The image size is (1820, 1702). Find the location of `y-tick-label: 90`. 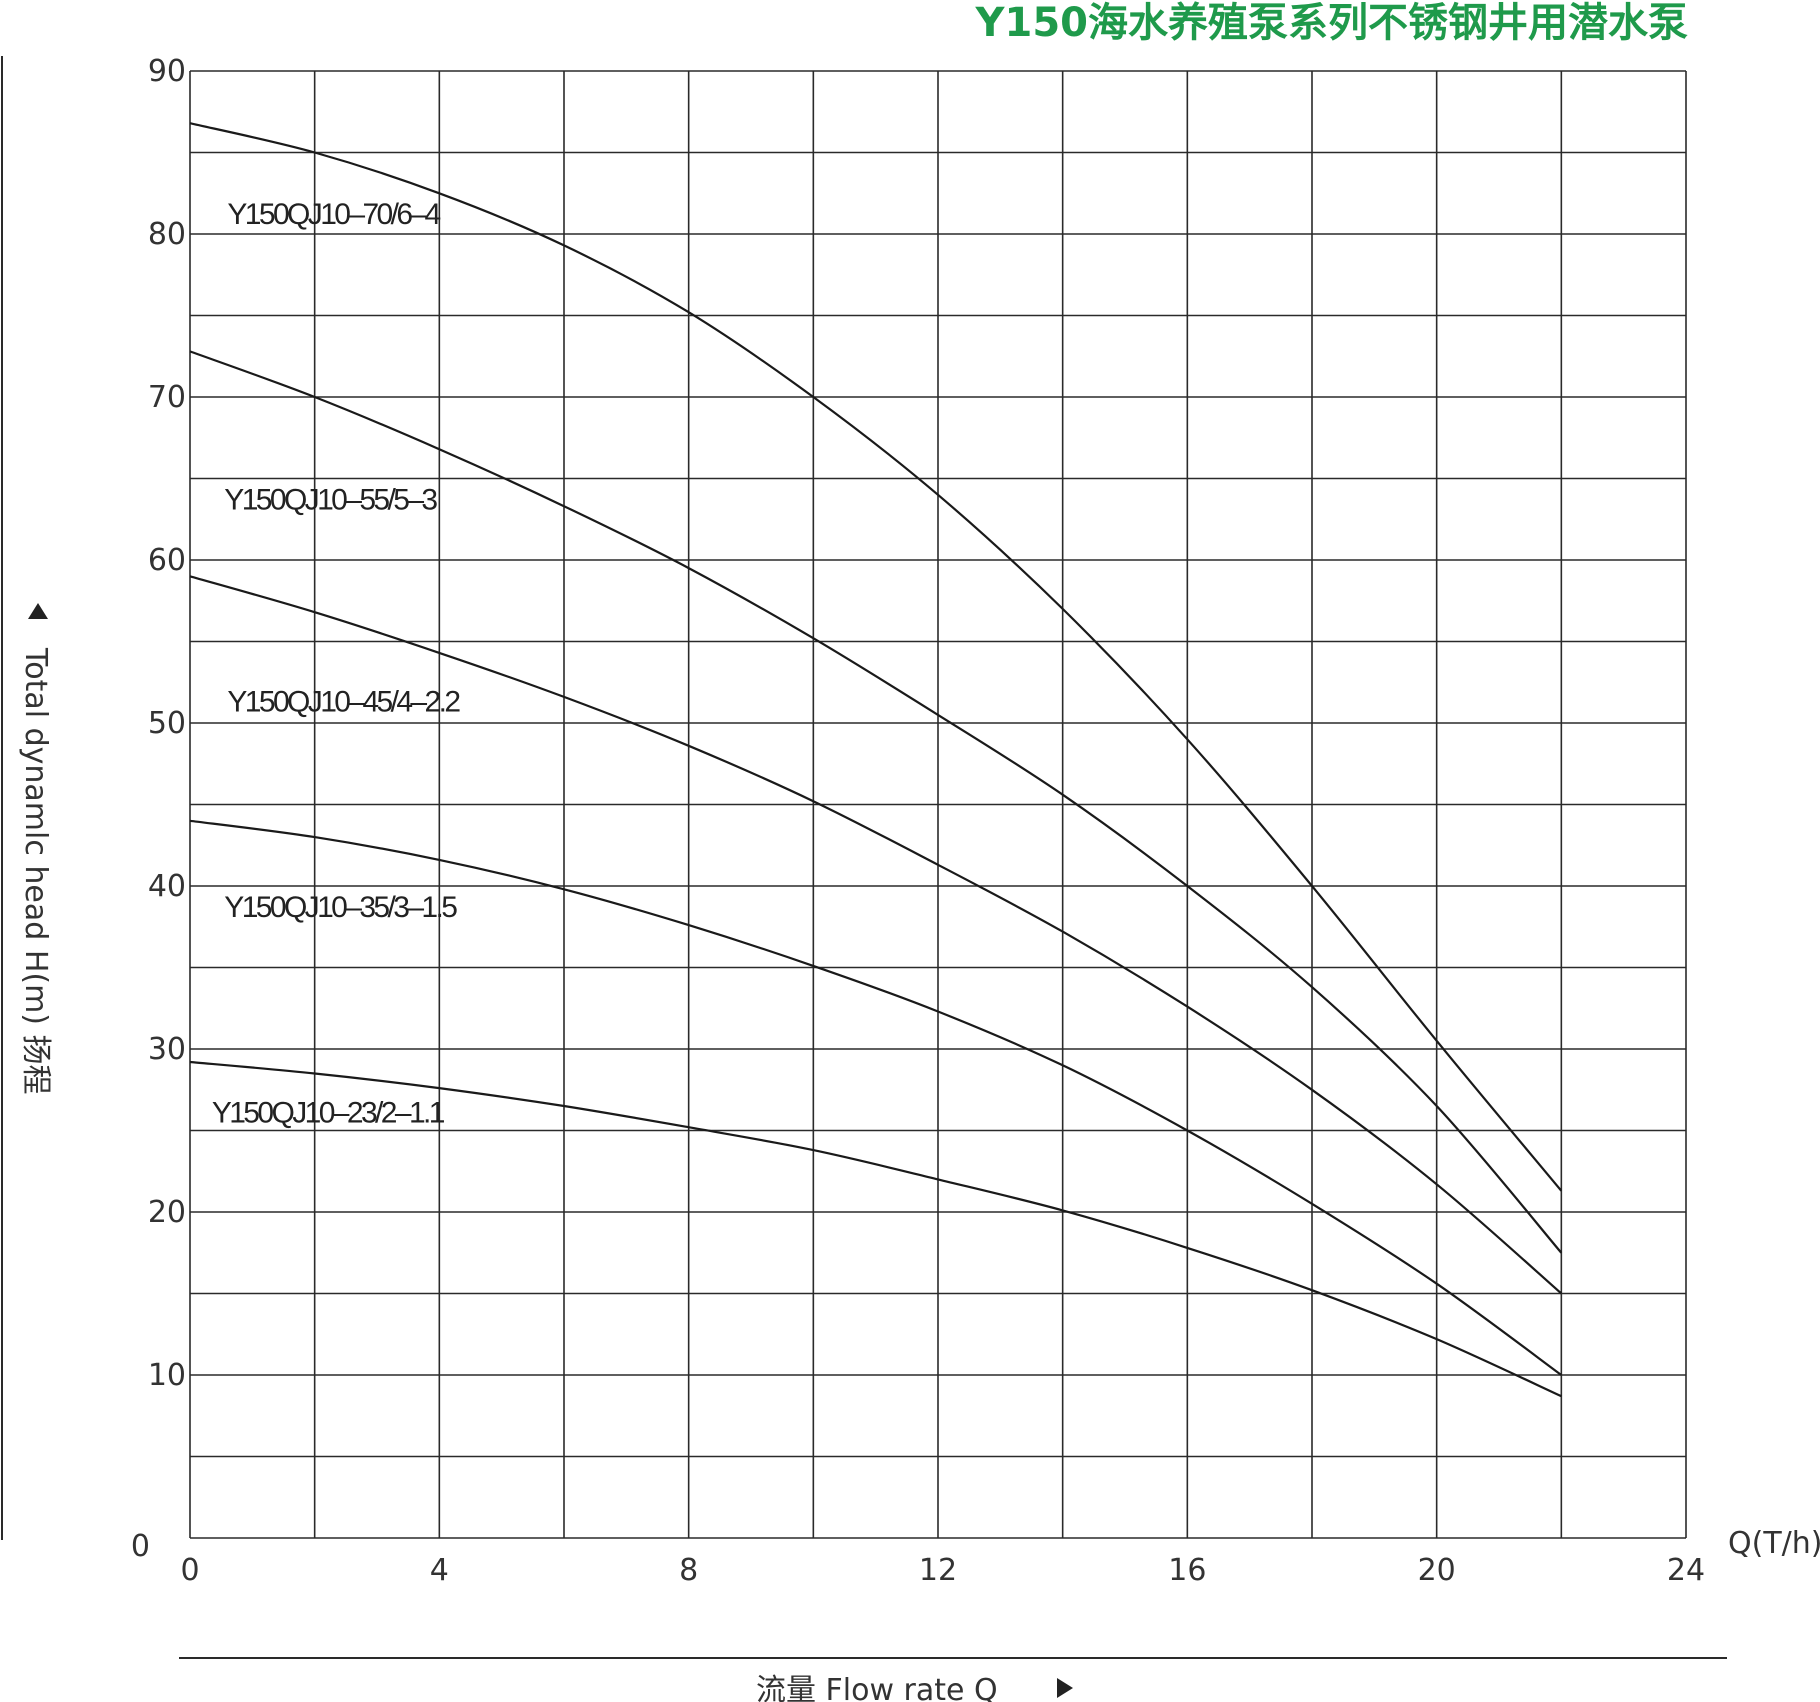

y-tick-label: 90 is located at coordinates (167, 71).